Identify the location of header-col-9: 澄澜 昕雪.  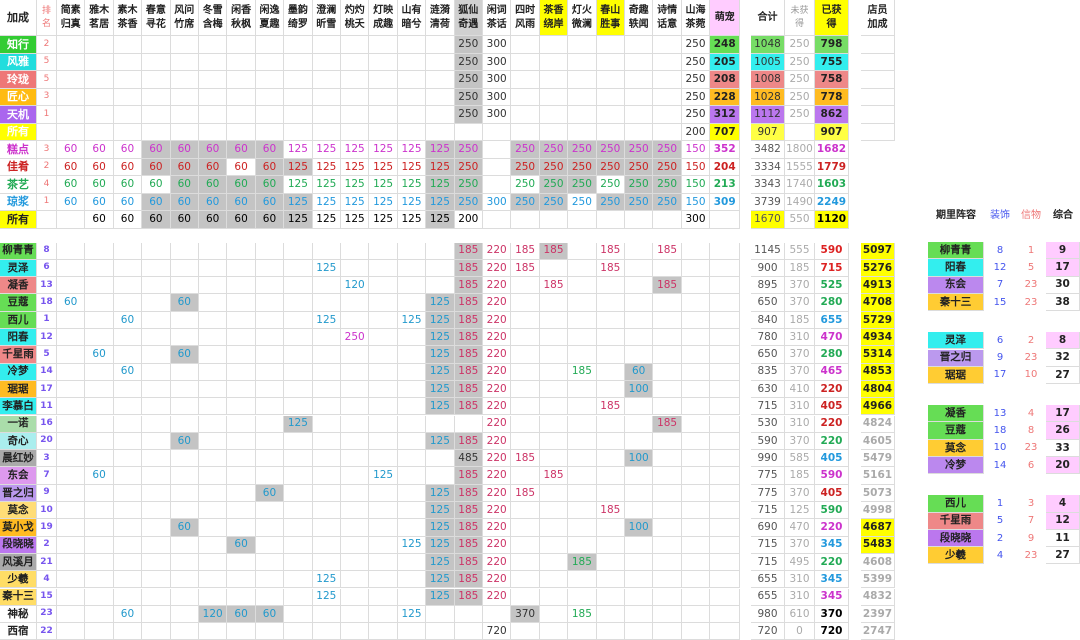
(326, 18).